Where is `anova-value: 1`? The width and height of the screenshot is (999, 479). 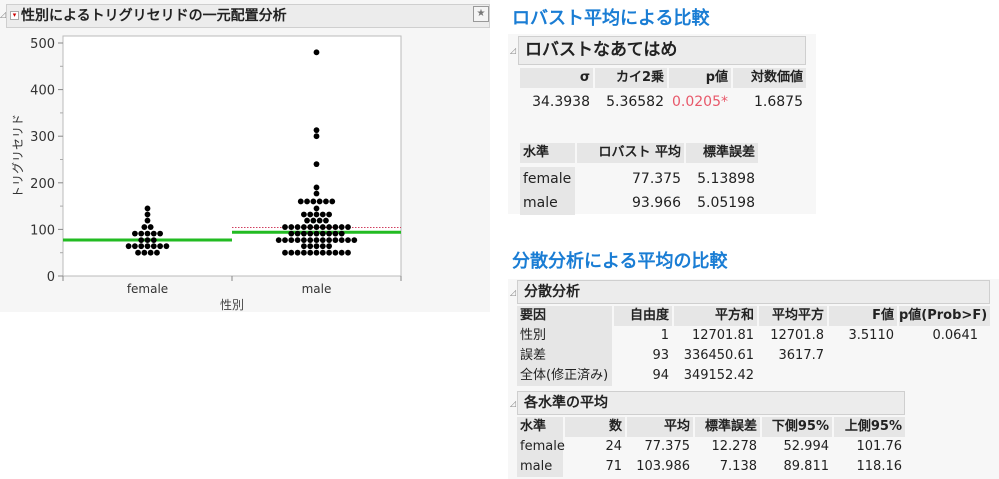
anova-value: 1 is located at coordinates (664, 335).